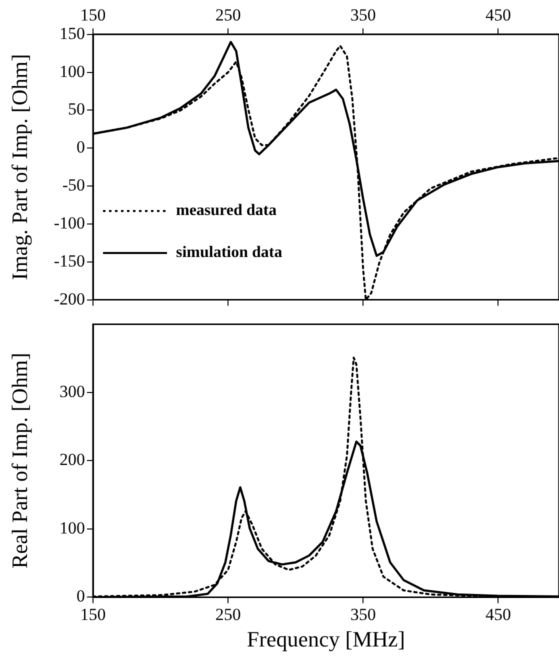  Describe the element at coordinates (76, 109) in the screenshot. I see `y-tick-label: 50` at that location.